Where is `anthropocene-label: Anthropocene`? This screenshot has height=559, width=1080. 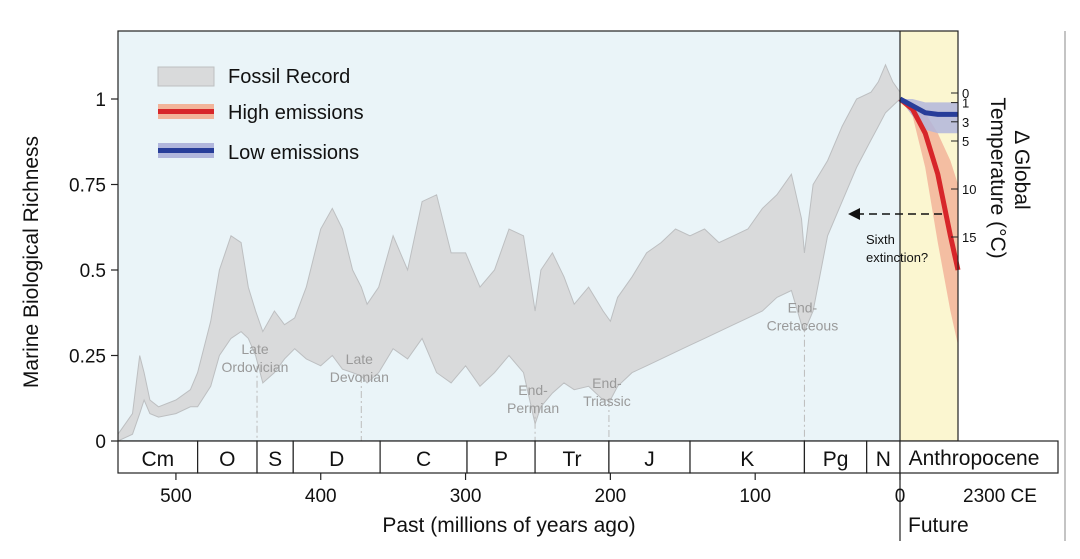
anthropocene-label: Anthropocene is located at coordinates (974, 458).